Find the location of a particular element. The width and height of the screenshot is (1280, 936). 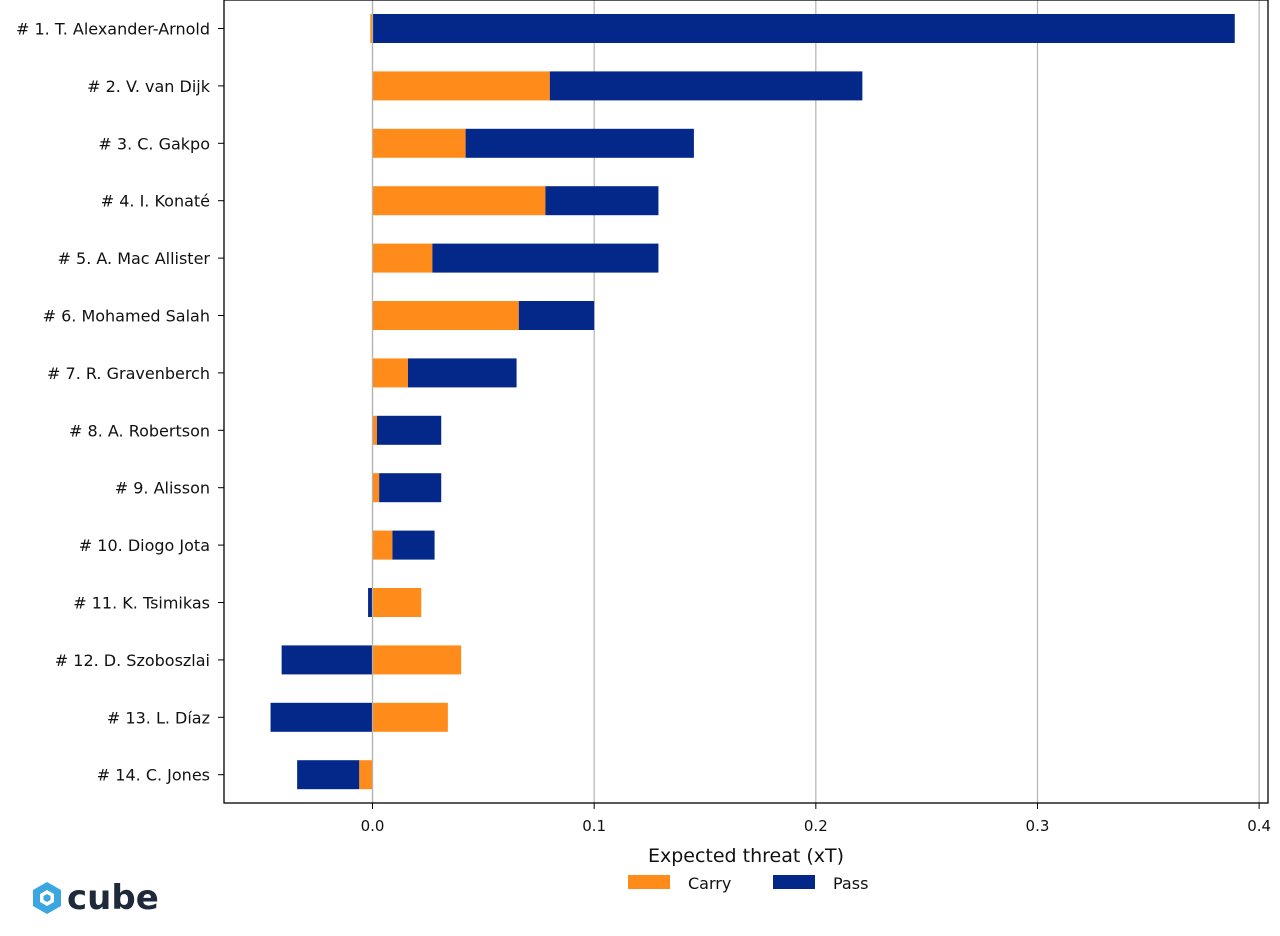

y-tick-label: # 3. C. Gakpo is located at coordinates (154, 143).